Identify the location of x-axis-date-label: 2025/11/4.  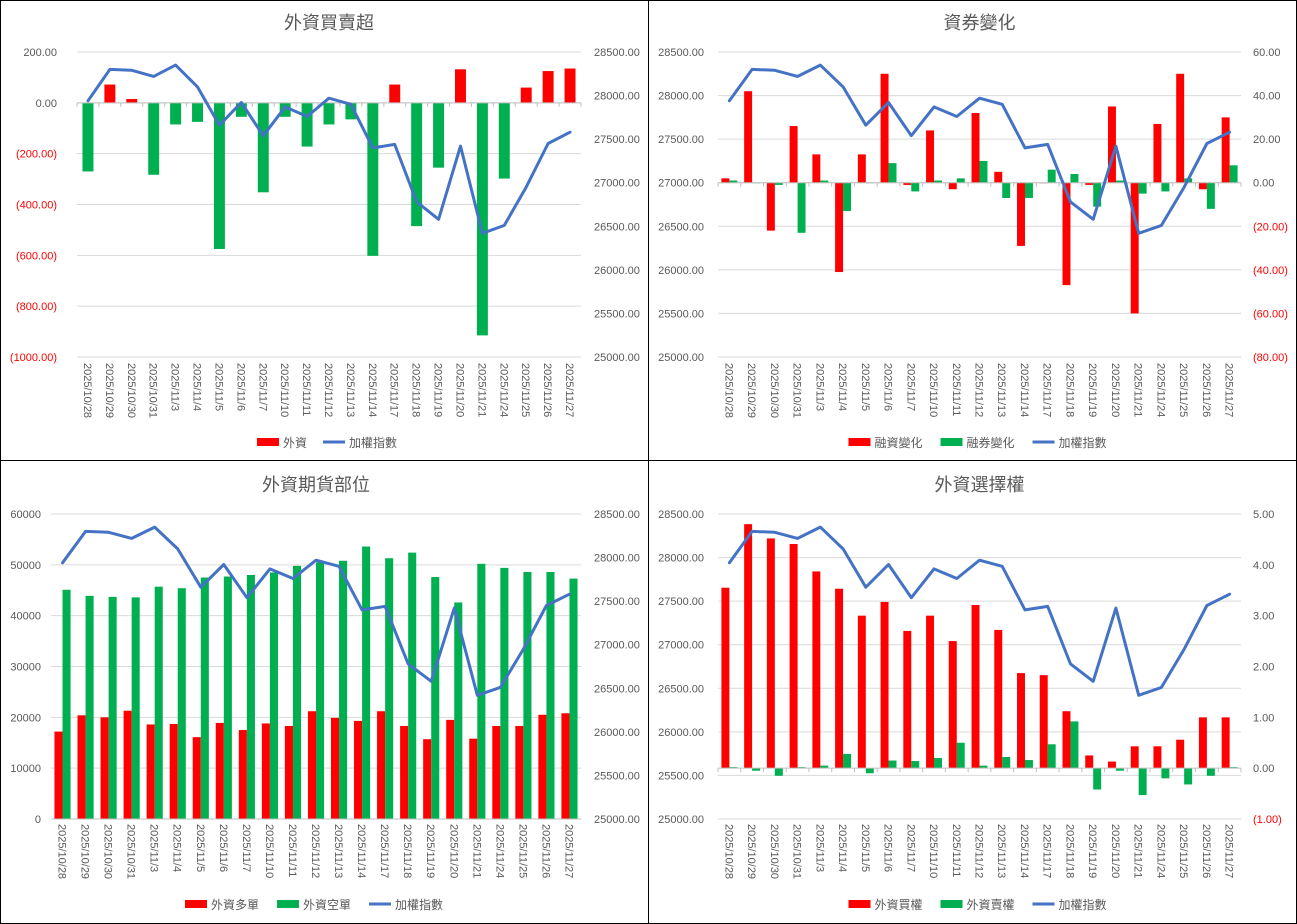
(177, 848).